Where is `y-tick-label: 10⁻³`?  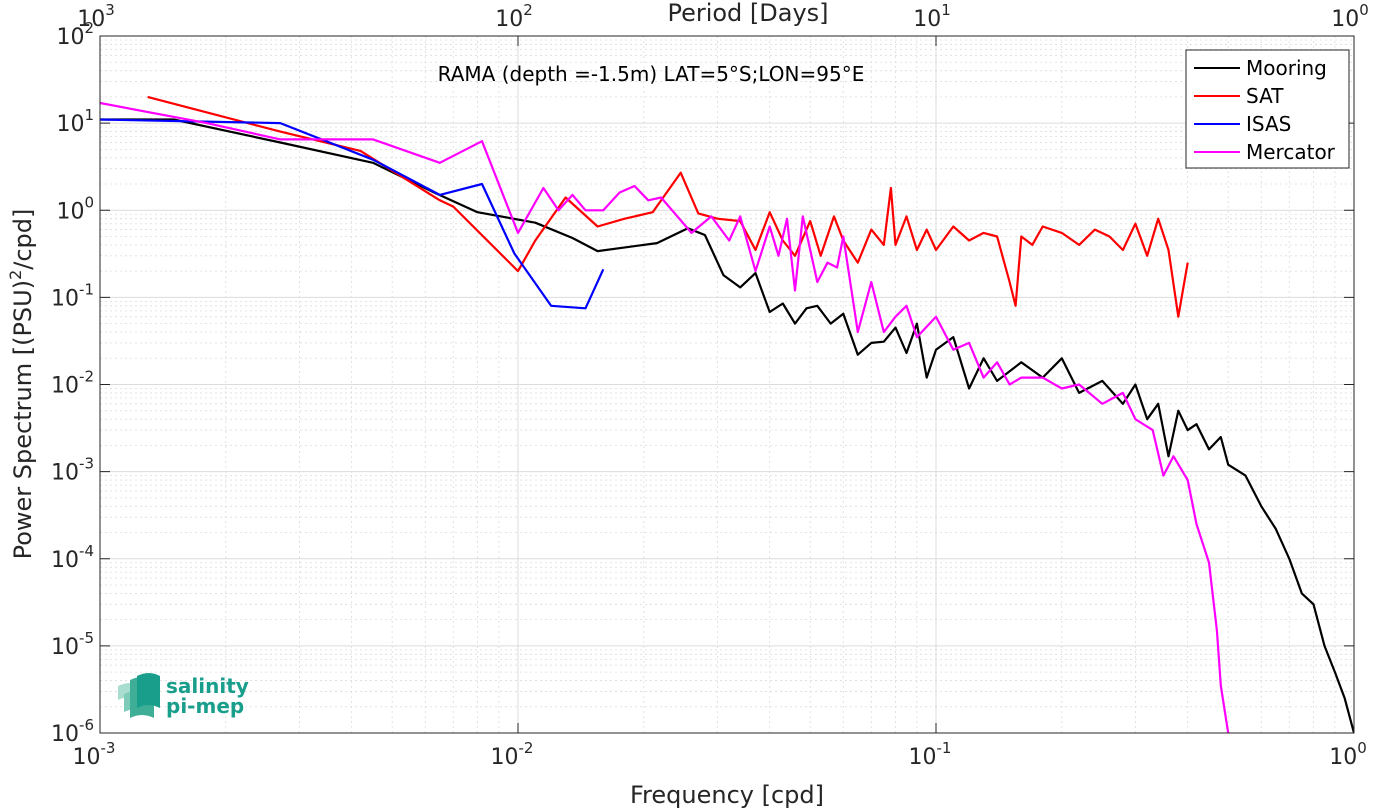 y-tick-label: 10⁻³ is located at coordinates (72, 470).